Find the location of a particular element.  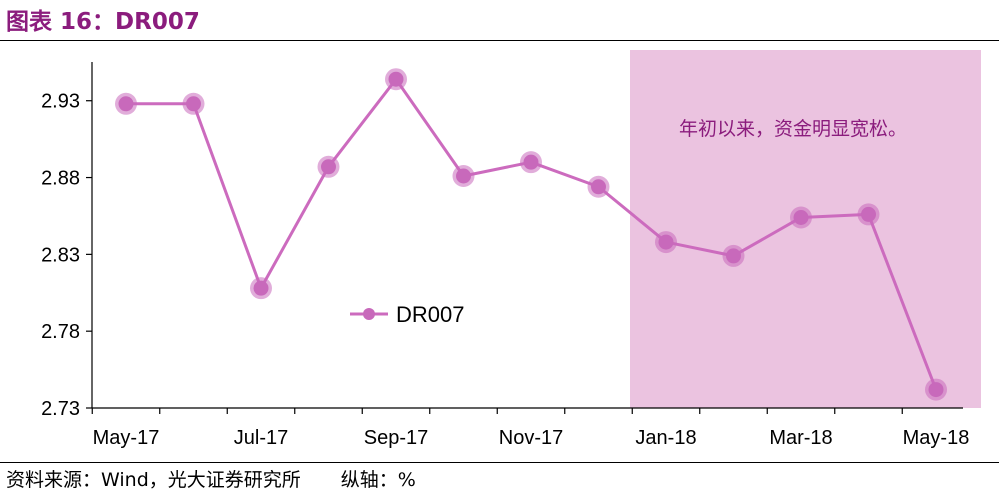

x-tick-label: May-18 is located at coordinates (936, 438).